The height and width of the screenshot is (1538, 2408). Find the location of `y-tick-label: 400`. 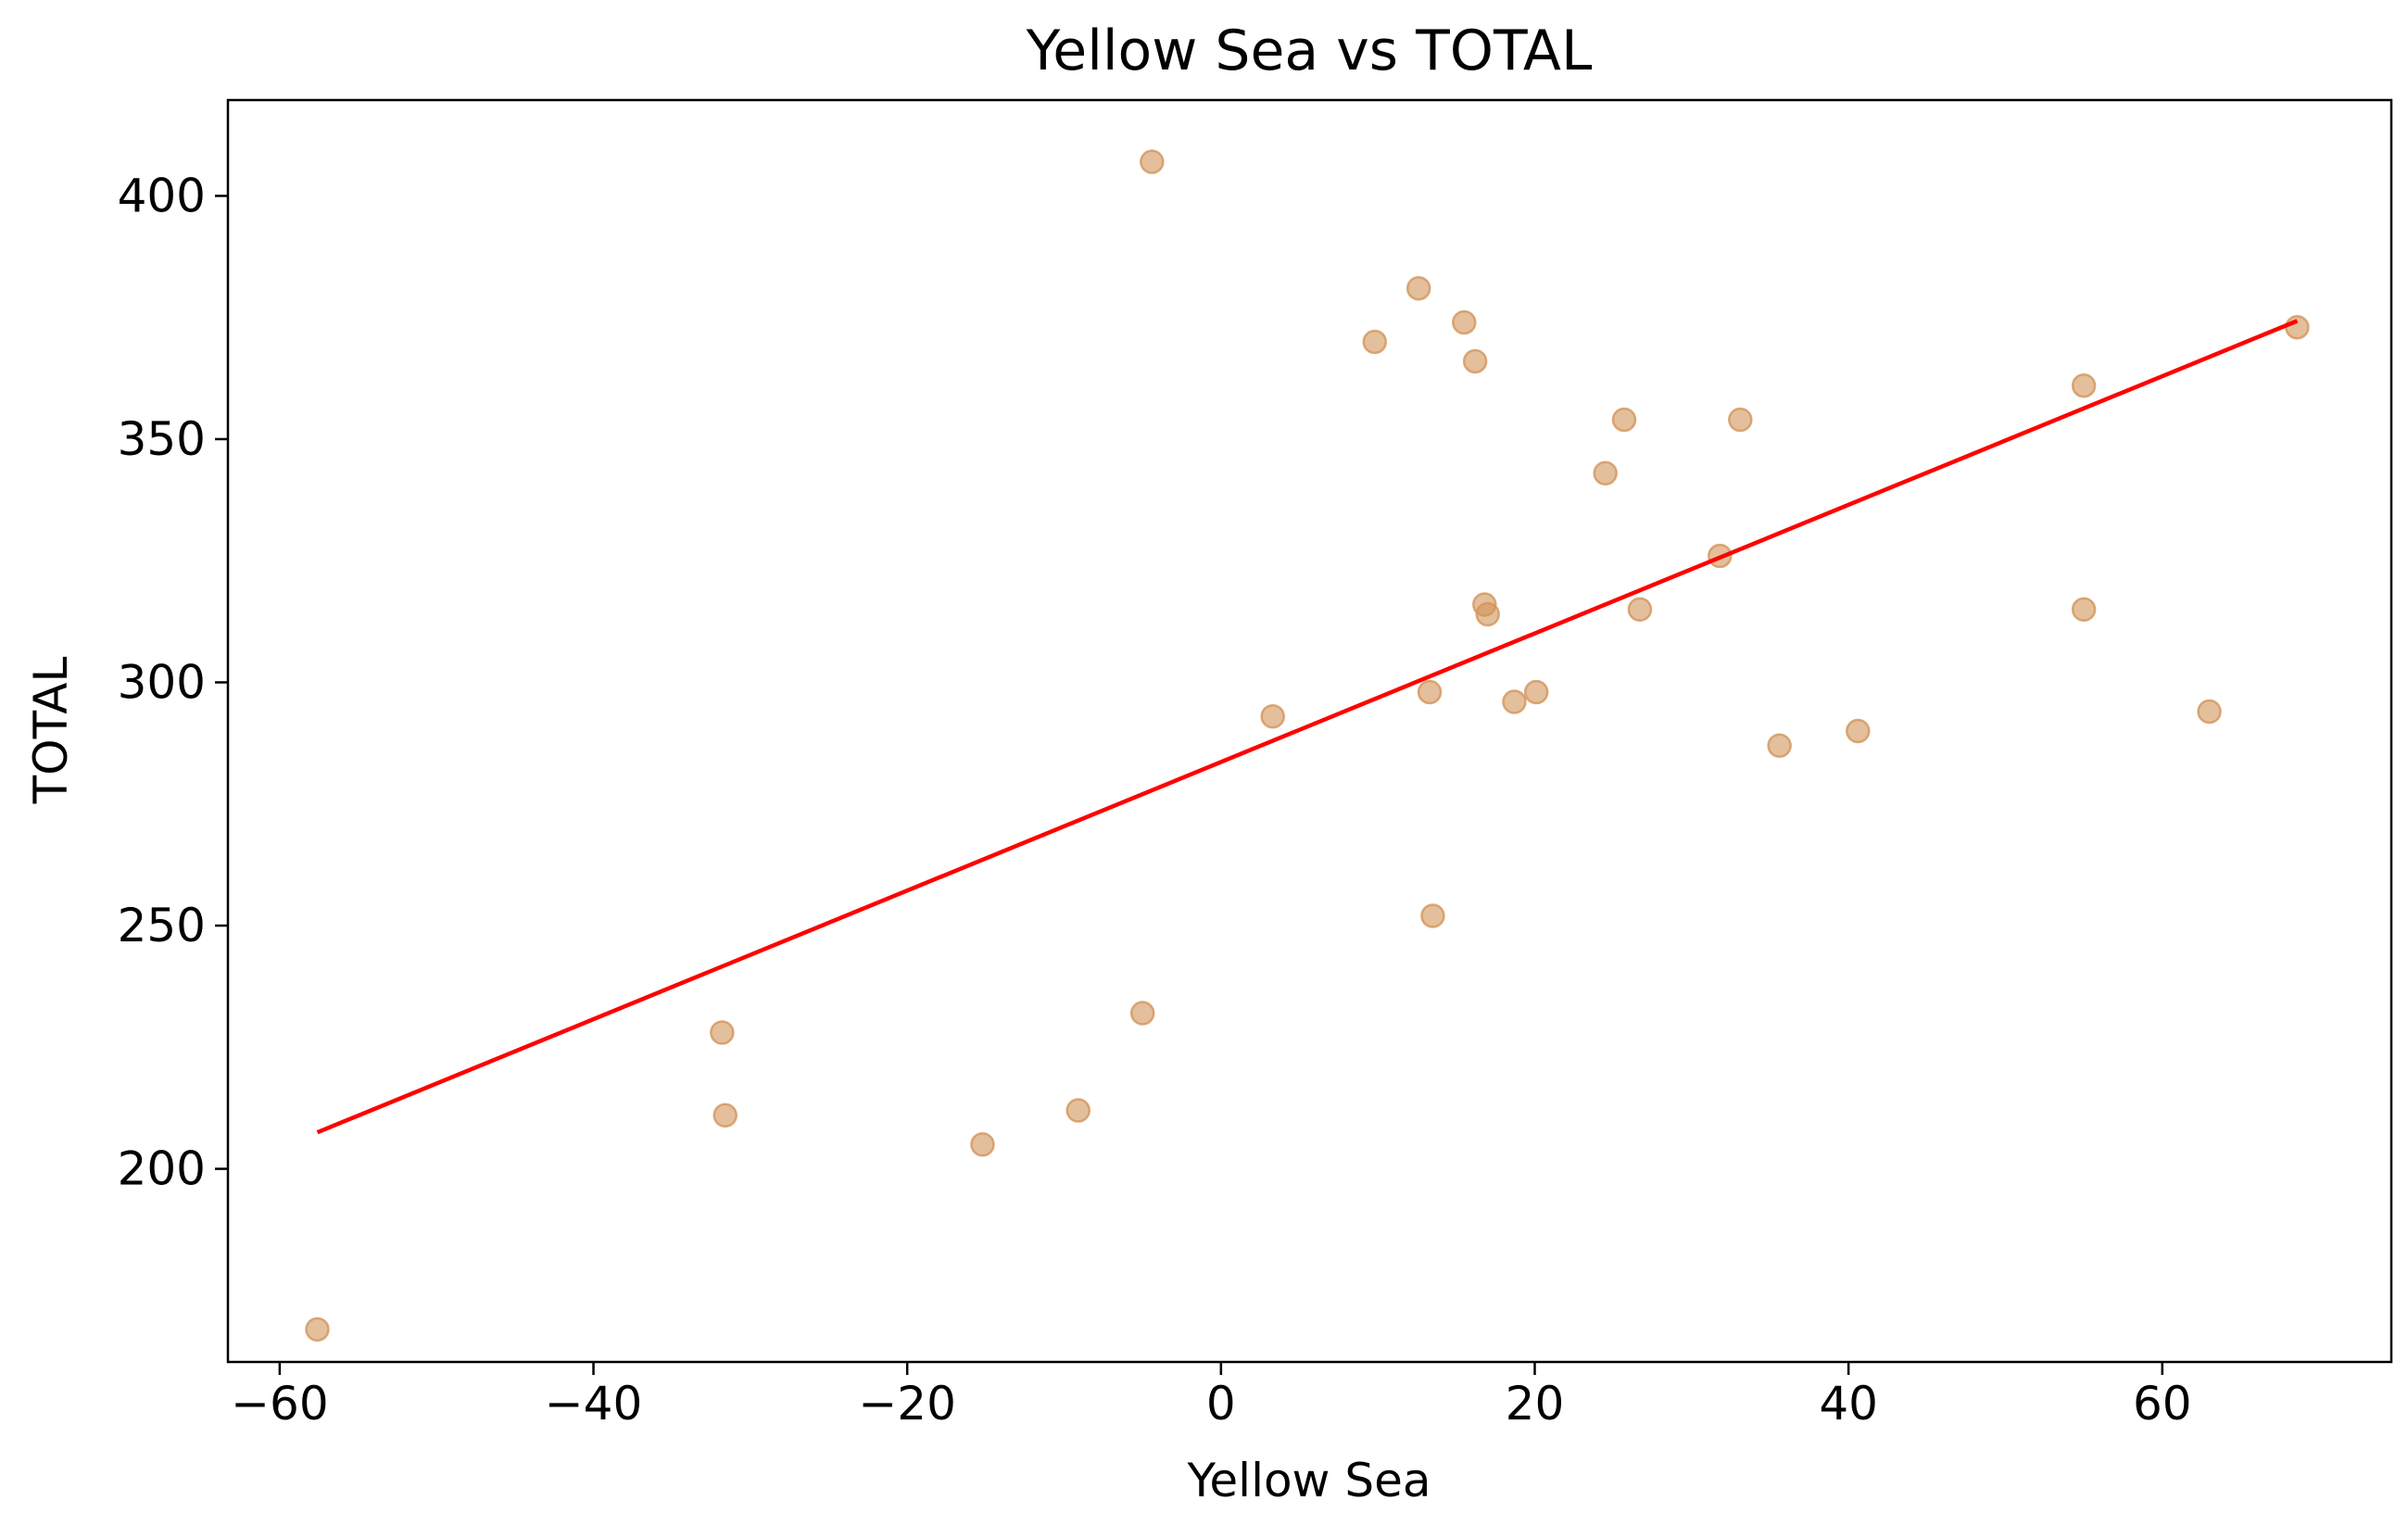

y-tick-label: 400 is located at coordinates (162, 195).